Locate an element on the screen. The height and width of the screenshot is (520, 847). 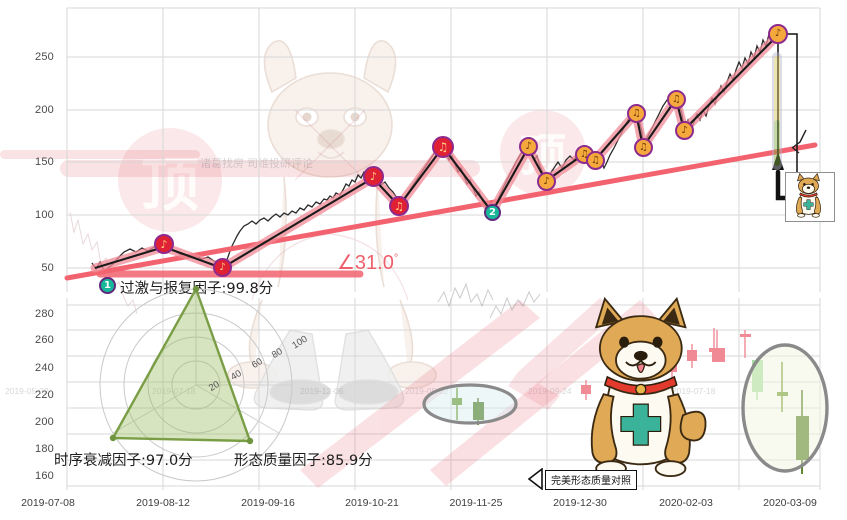
shiba-inset-icon is located at coordinates (808, 195).